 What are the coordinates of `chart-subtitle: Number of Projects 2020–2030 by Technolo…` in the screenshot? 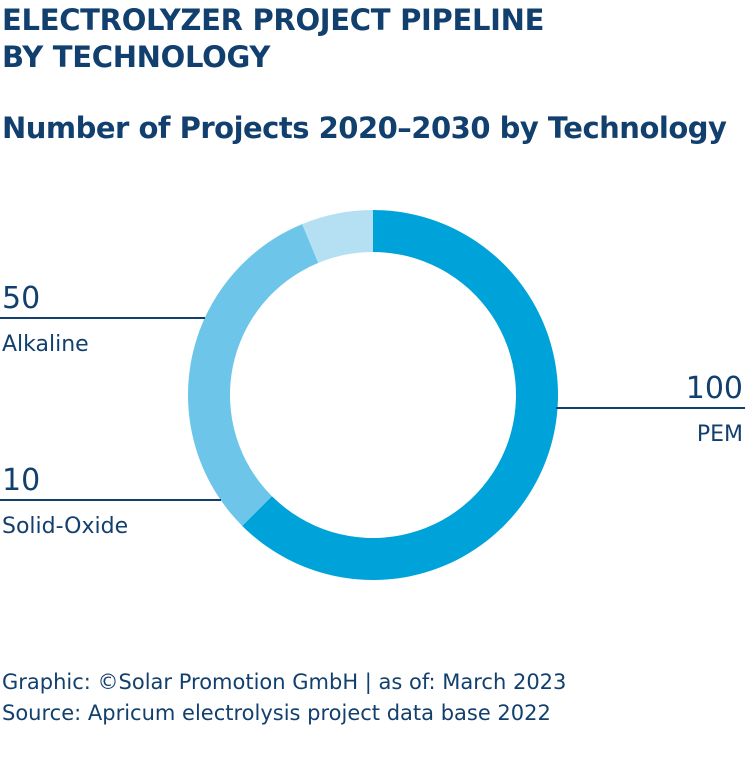 It's located at (364, 128).